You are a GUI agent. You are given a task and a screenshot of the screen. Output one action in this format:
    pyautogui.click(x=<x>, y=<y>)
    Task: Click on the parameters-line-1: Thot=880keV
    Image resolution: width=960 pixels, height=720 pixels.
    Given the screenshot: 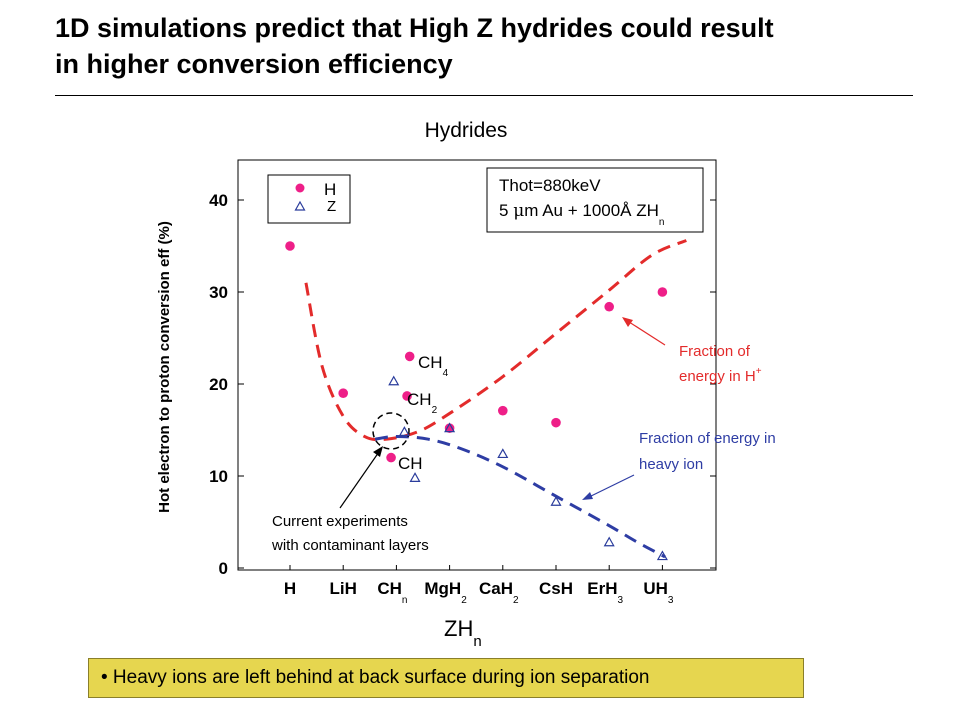 What is the action you would take?
    pyautogui.click(x=550, y=185)
    